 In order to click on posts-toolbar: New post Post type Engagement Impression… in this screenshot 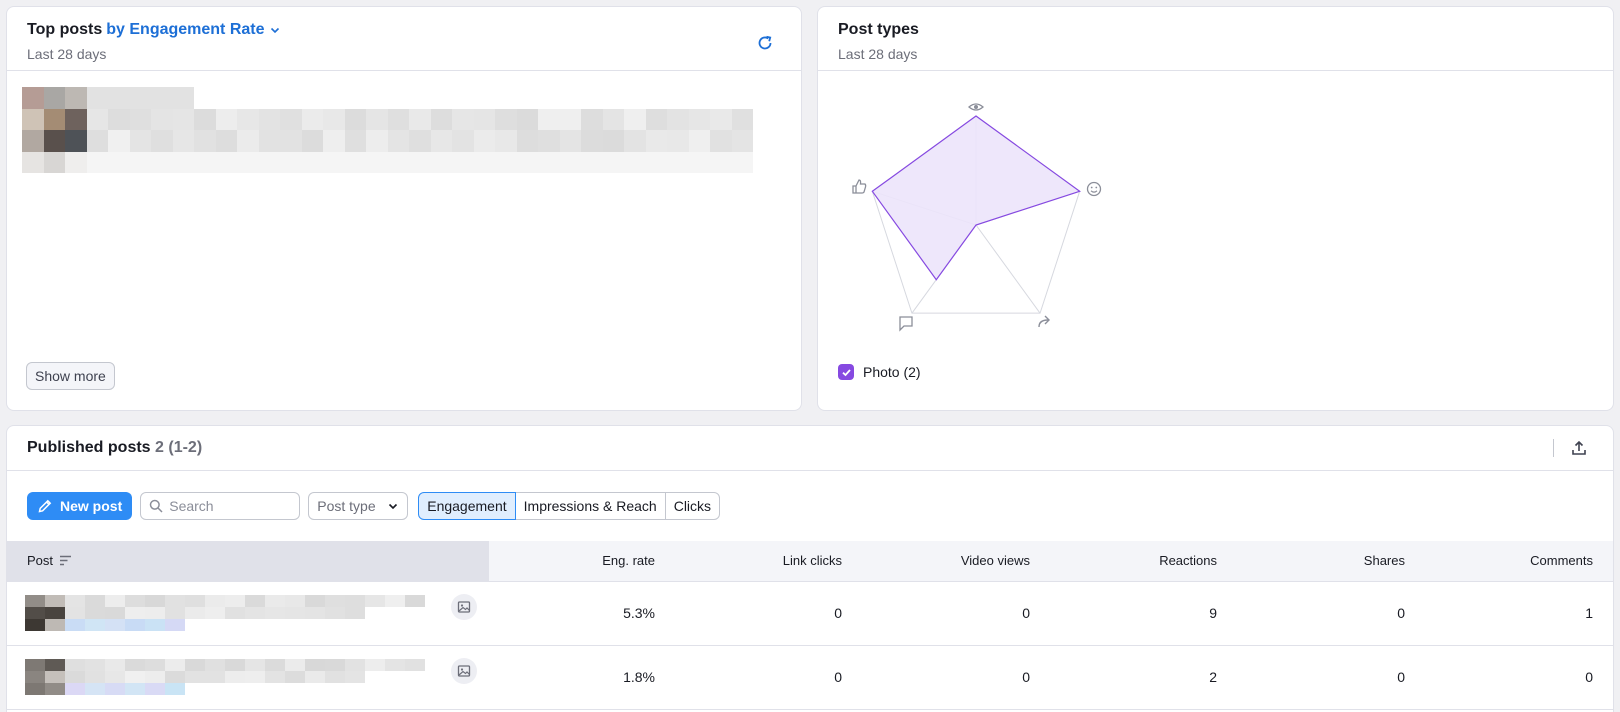, I will do `click(810, 506)`.